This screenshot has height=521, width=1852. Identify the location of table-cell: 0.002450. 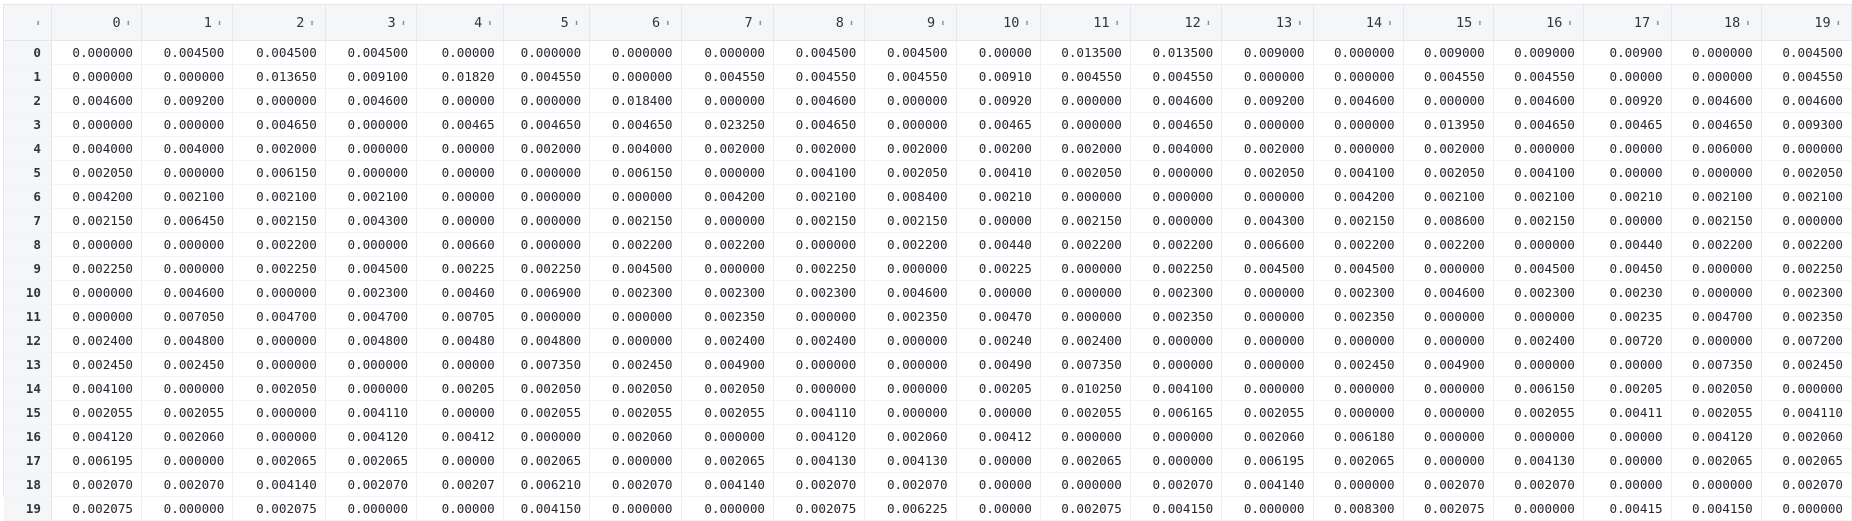
(635, 364).